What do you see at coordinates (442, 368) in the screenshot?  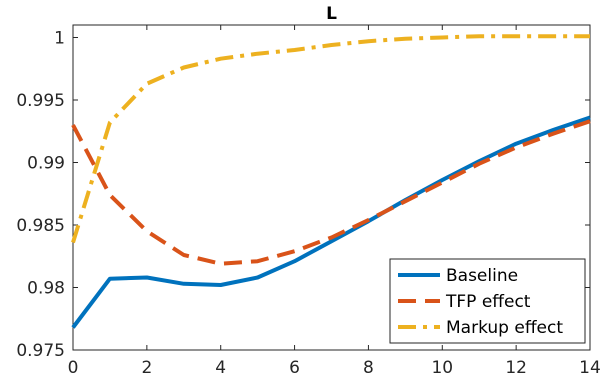 I see `x-tick-label: 10` at bounding box center [442, 368].